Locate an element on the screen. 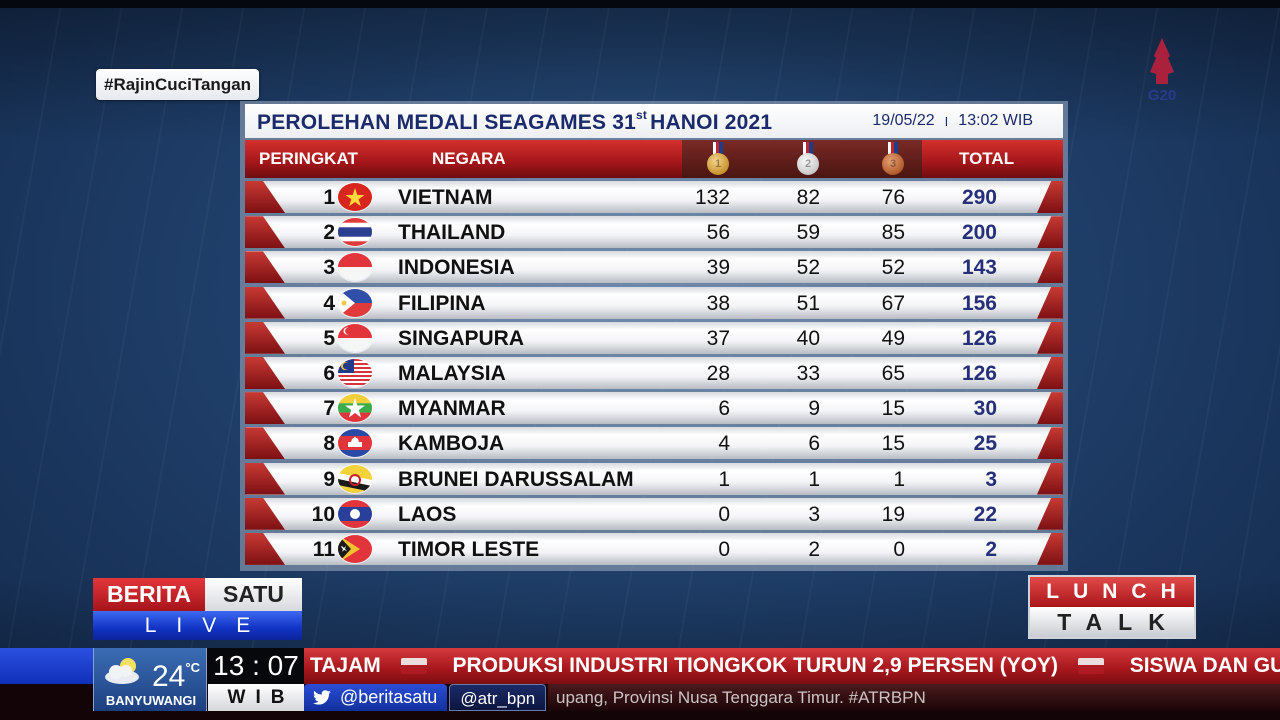 The height and width of the screenshot is (720, 1280). country-name: KAMBOJA is located at coordinates (451, 444).